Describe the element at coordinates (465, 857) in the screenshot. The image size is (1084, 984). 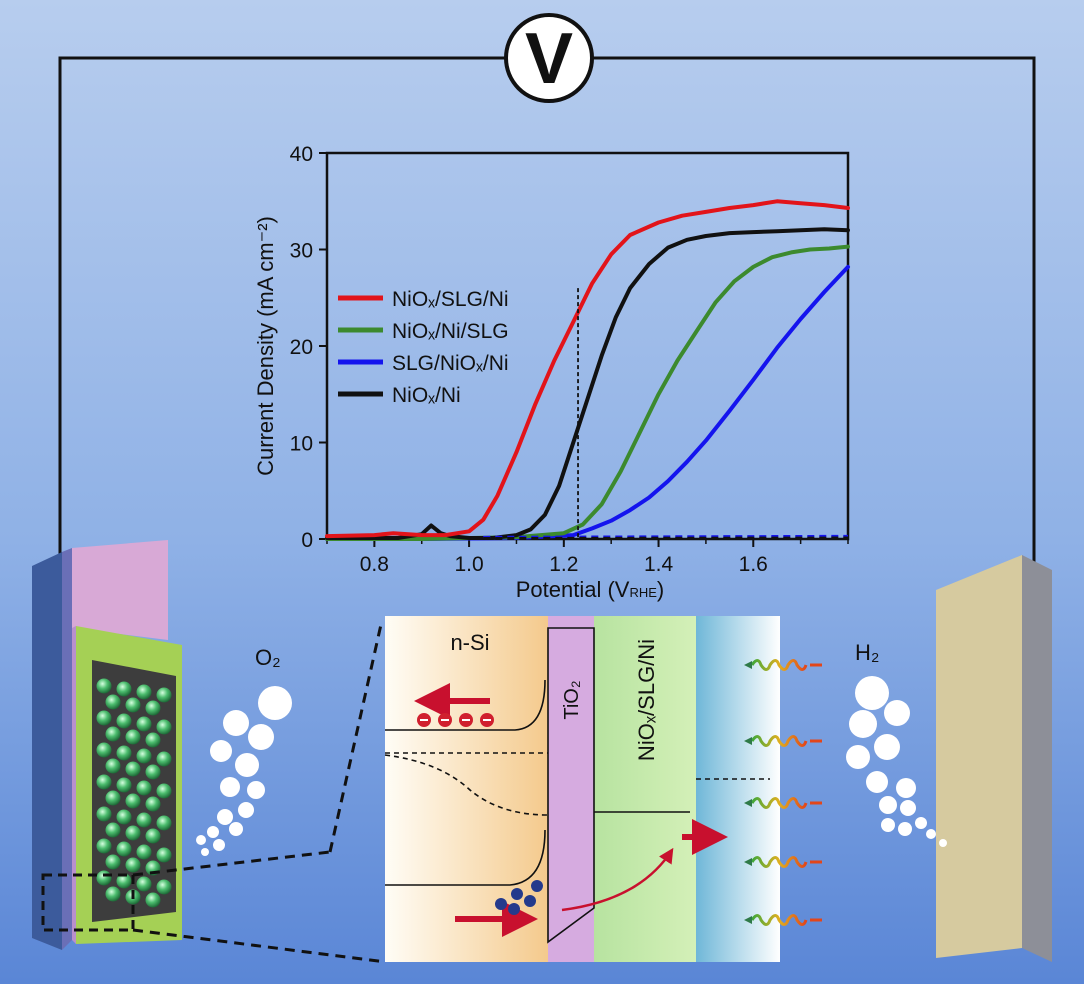
I see `valence-band` at that location.